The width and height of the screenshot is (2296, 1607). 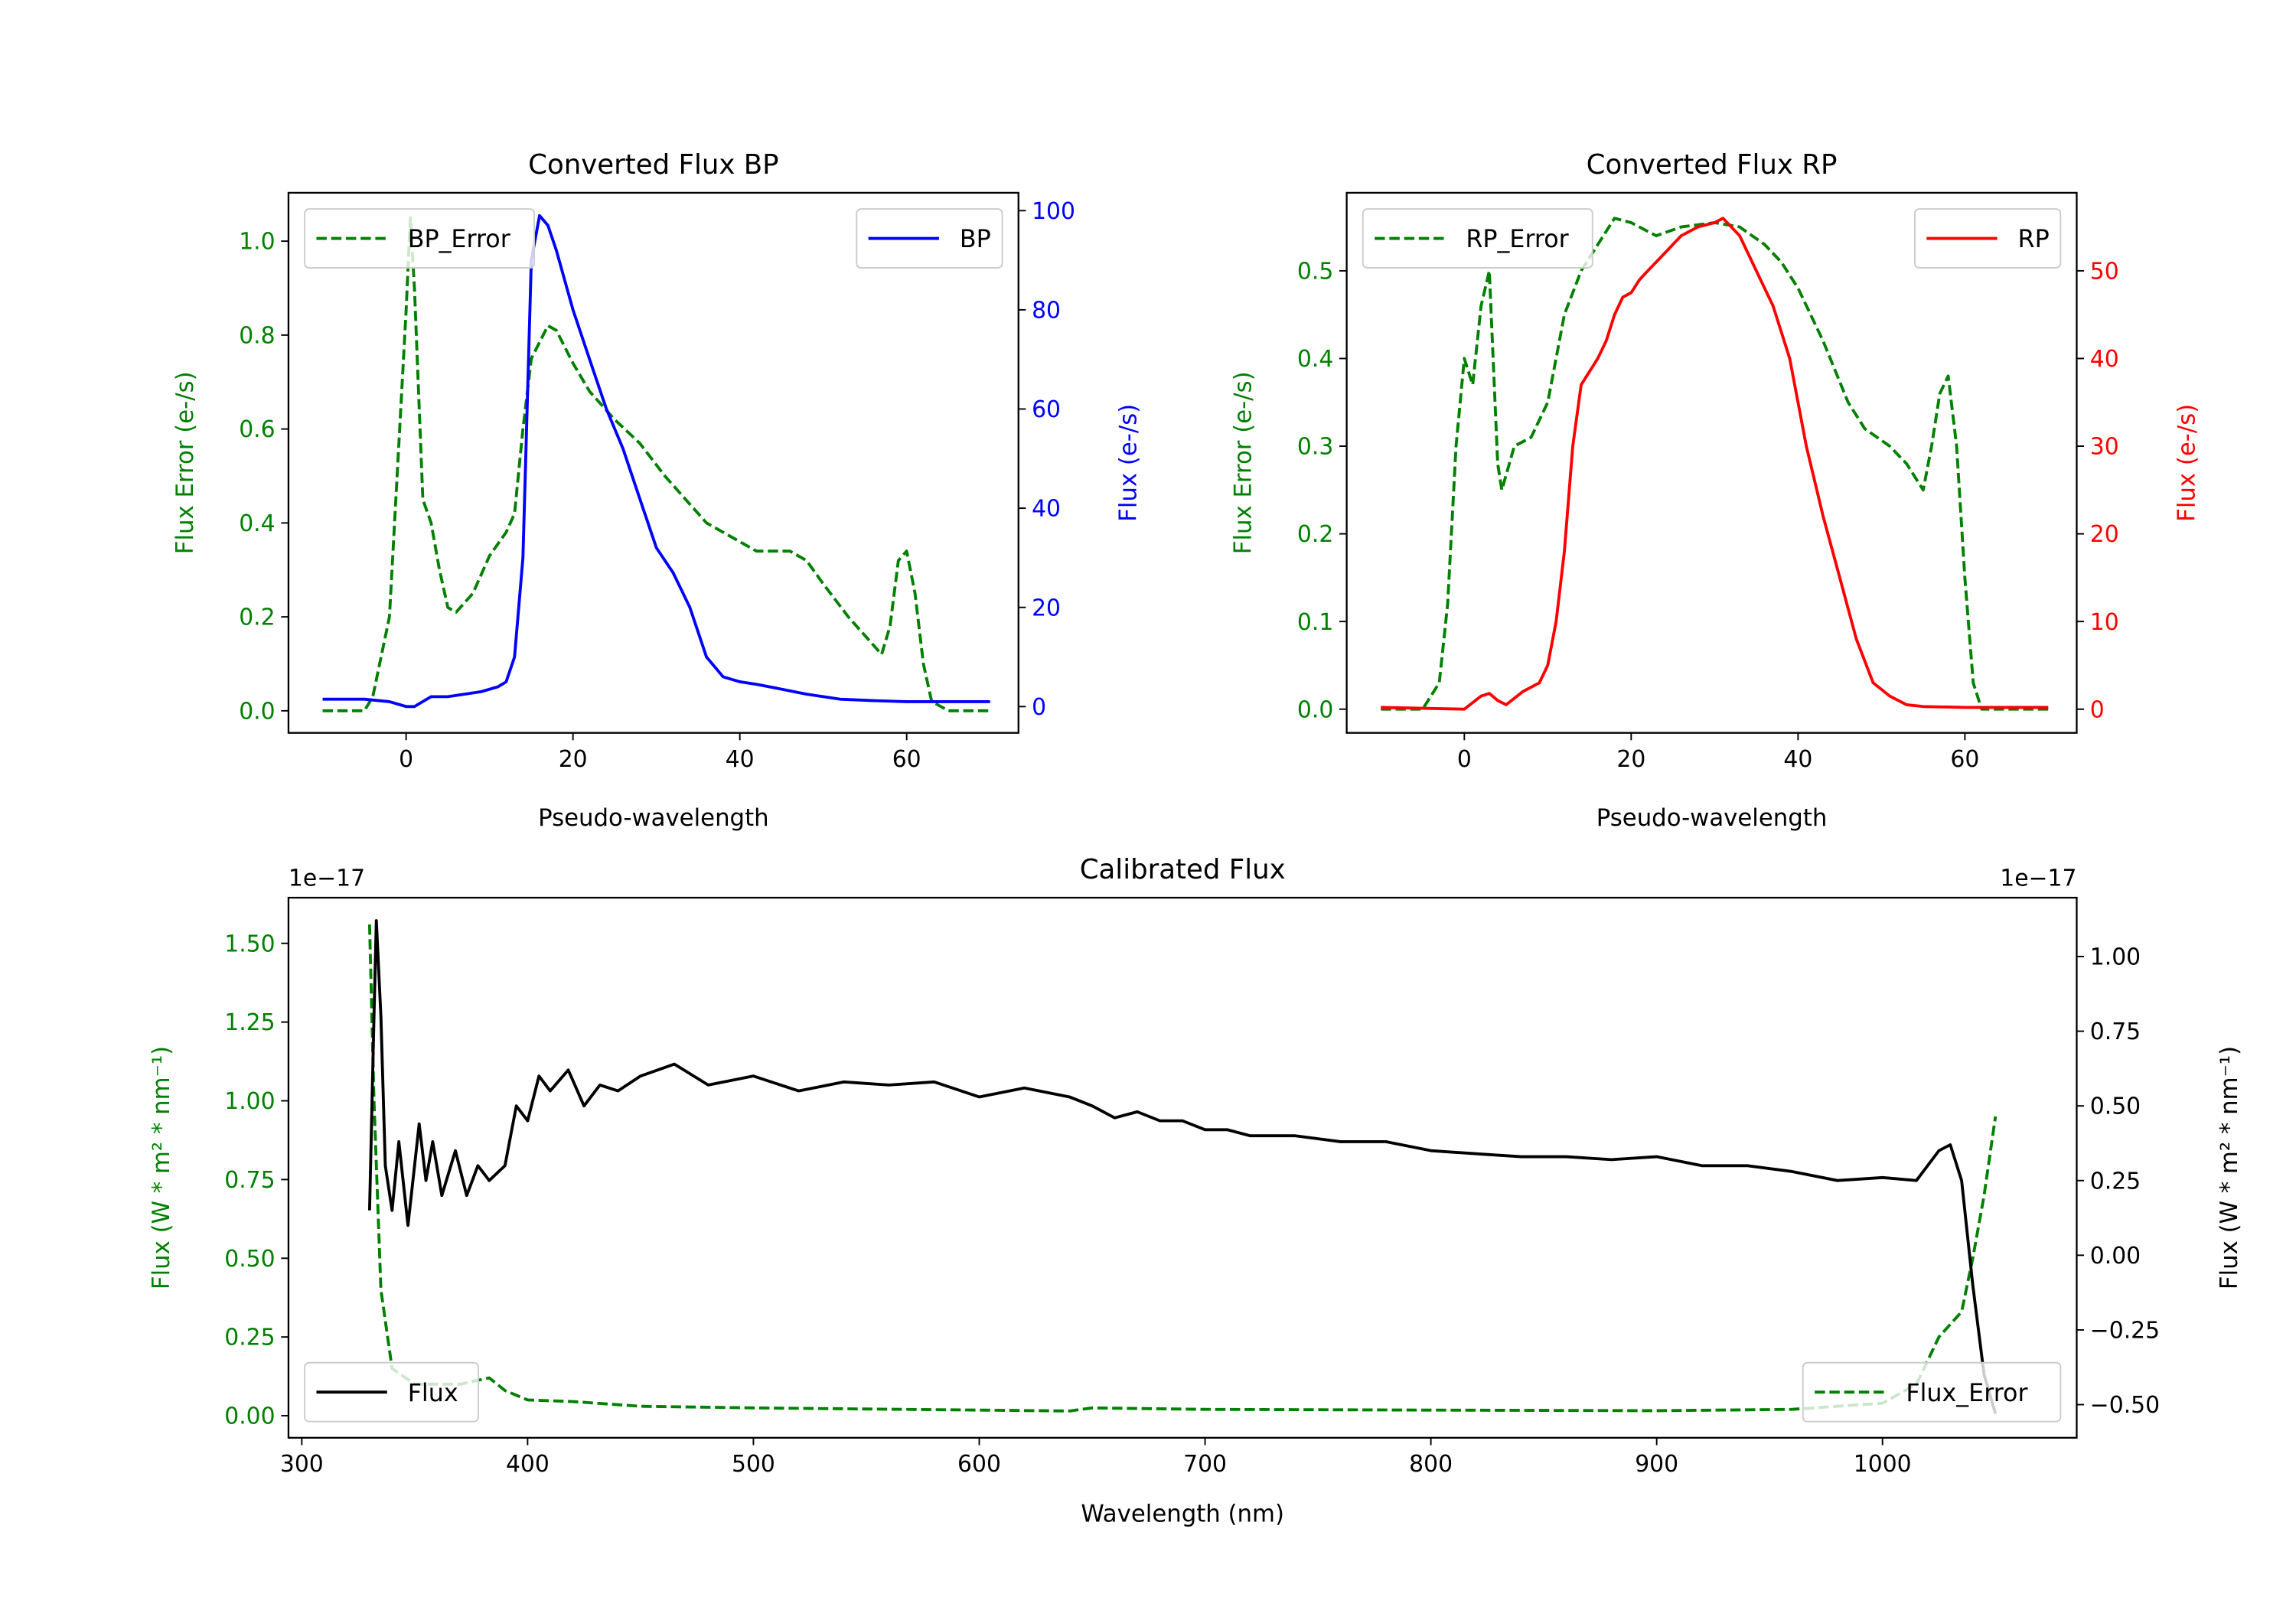 I want to click on y_right-tick-label: 100, so click(x=1053, y=211).